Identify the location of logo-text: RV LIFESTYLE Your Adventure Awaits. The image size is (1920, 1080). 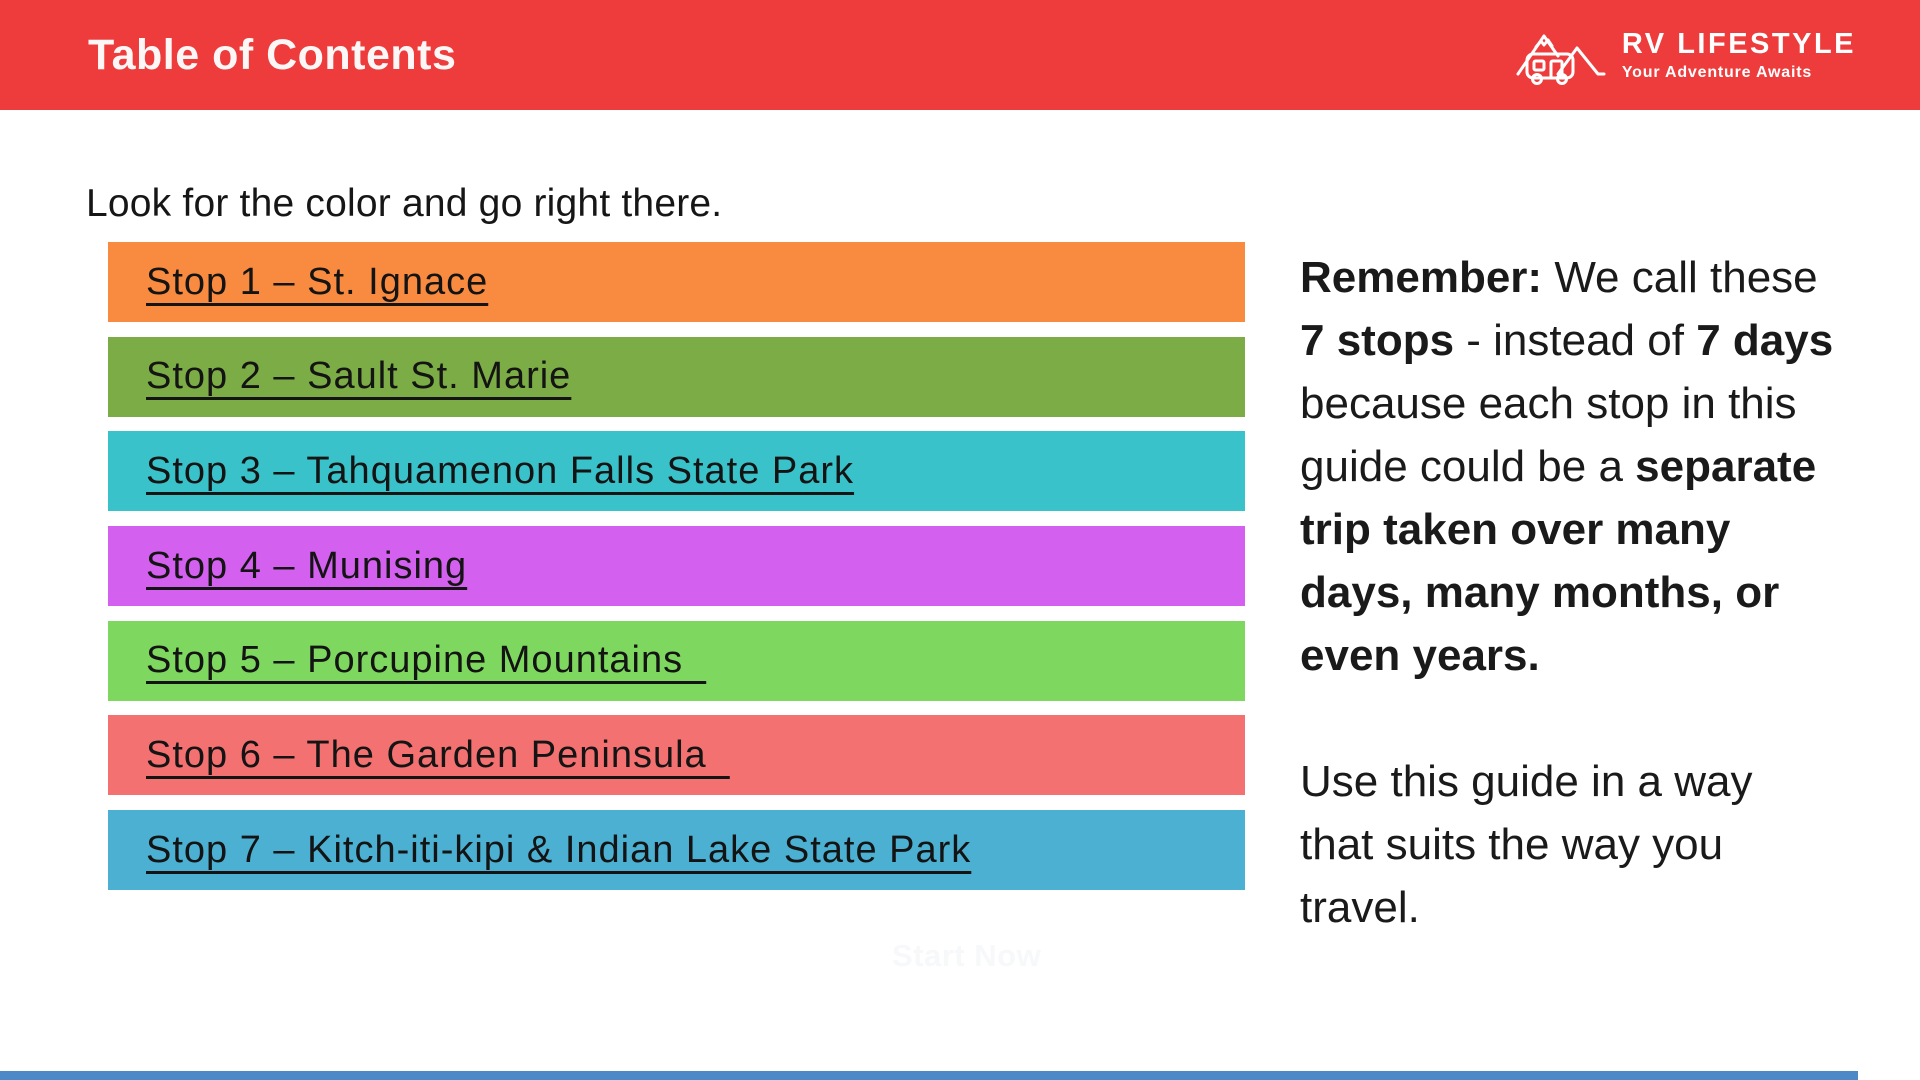
(1738, 54).